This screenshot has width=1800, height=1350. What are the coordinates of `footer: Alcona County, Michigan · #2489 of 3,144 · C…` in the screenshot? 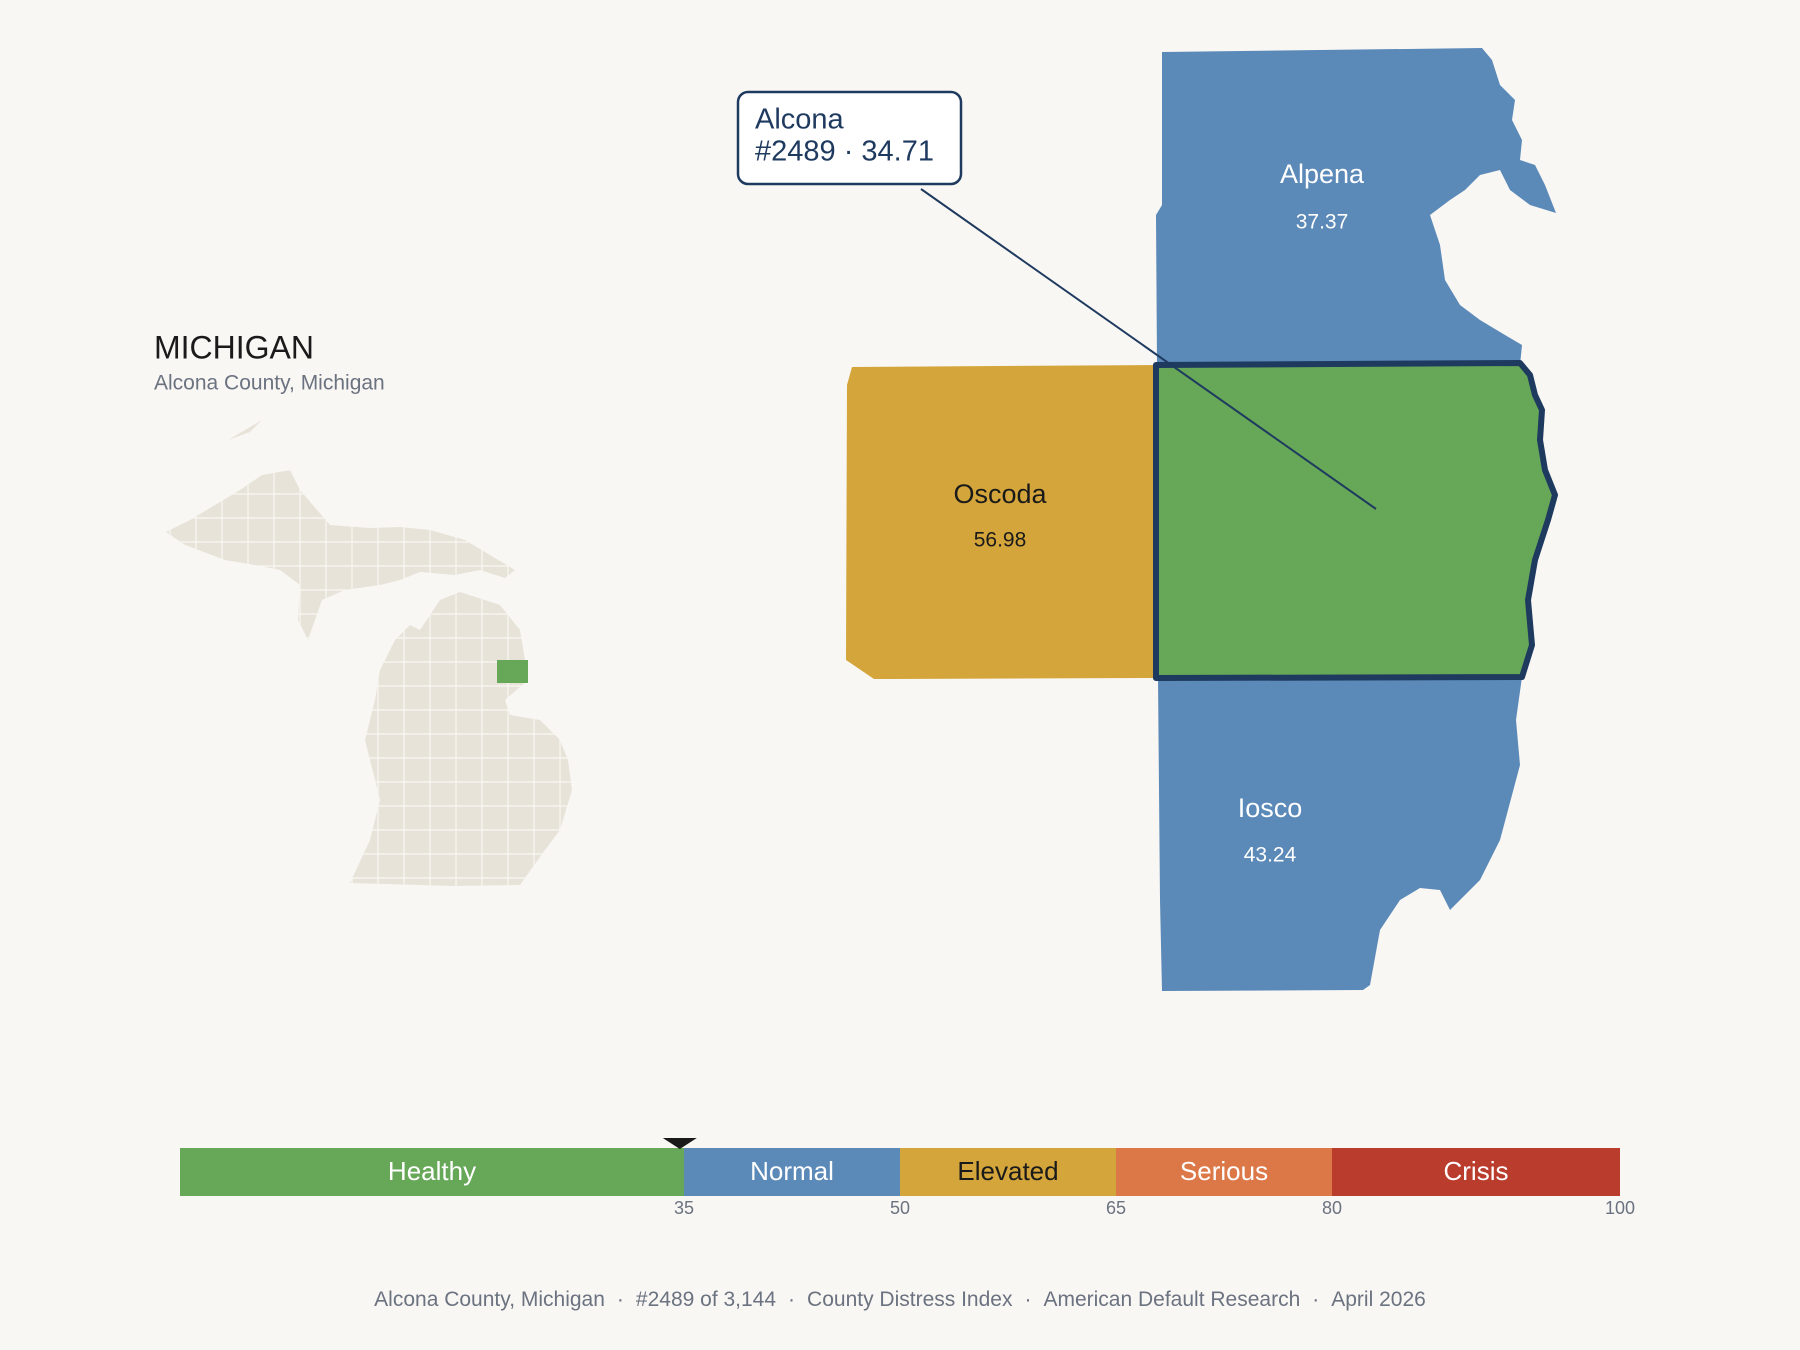 It's located at (900, 1299).